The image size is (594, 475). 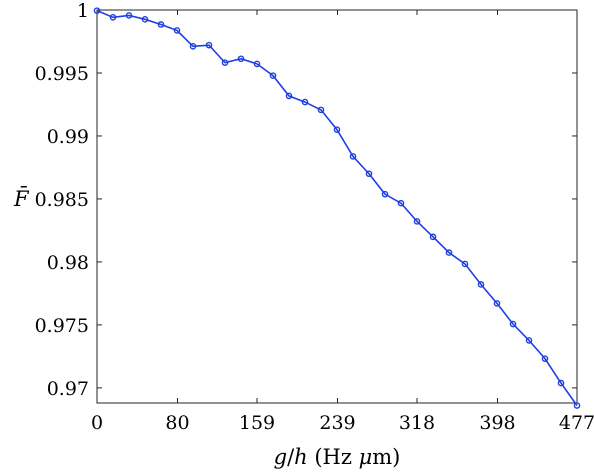 I want to click on y-tick-label: 0.975, so click(x=62, y=326).